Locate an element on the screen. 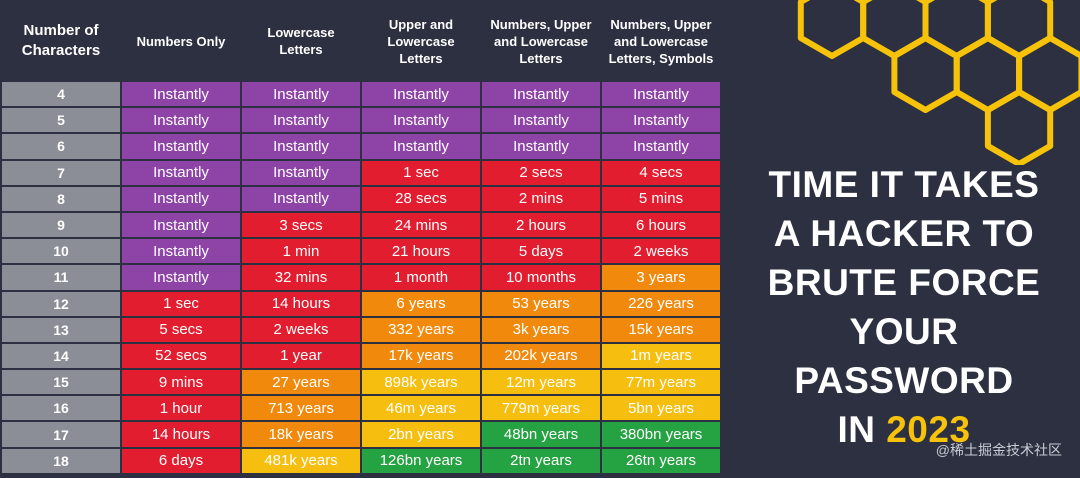 The width and height of the screenshot is (1080, 478). time-cell: 6 days is located at coordinates (181, 460).